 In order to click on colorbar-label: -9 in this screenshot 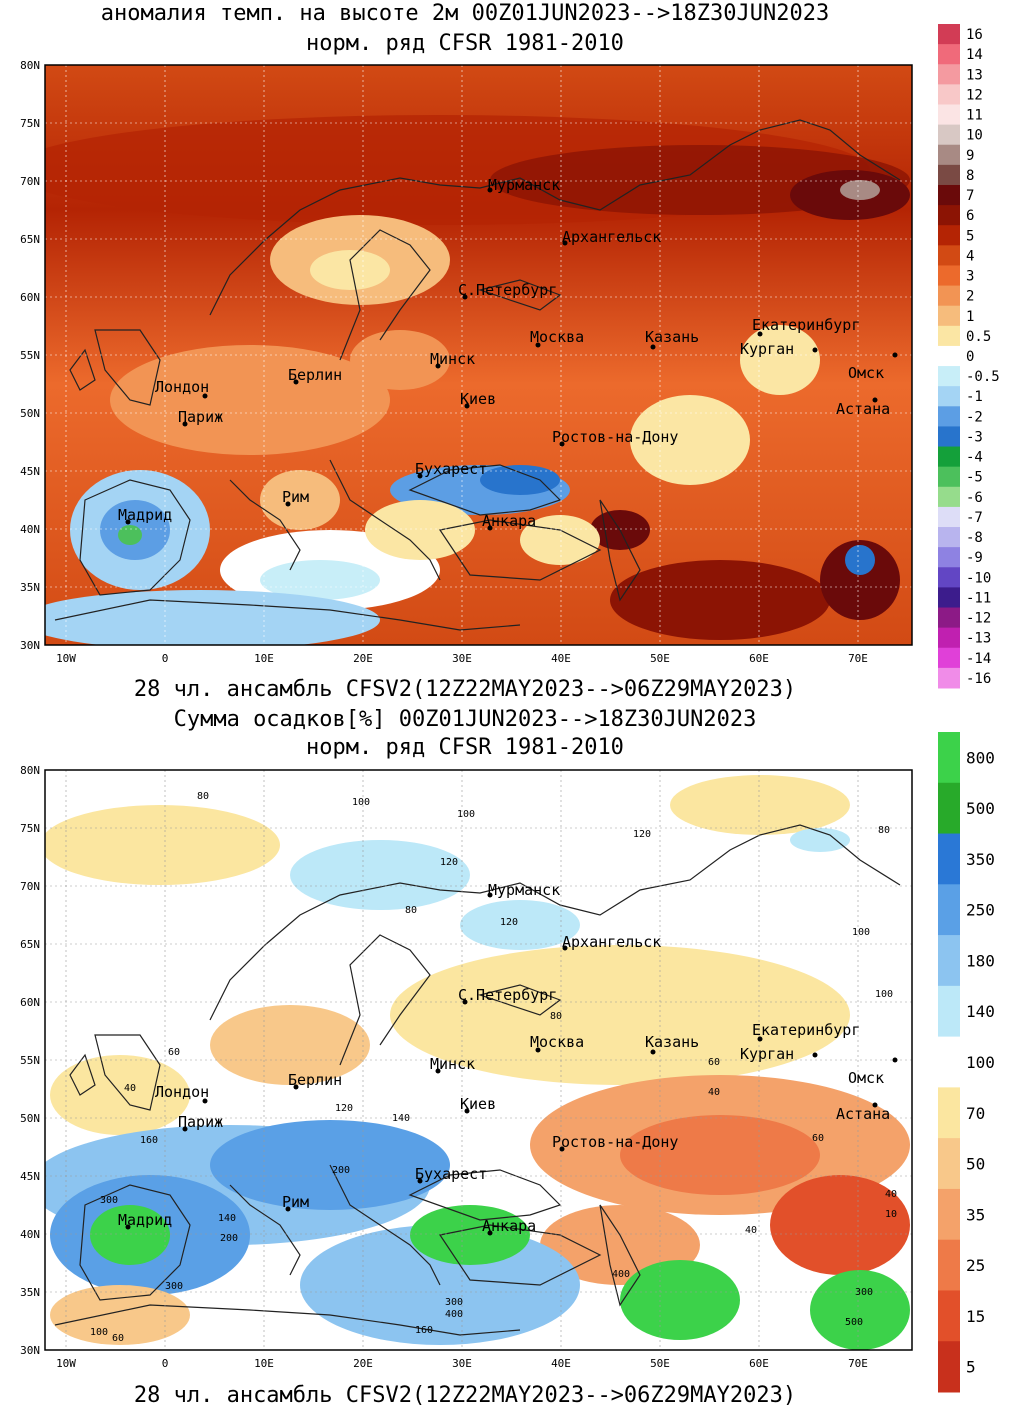, I will do `click(974, 558)`.